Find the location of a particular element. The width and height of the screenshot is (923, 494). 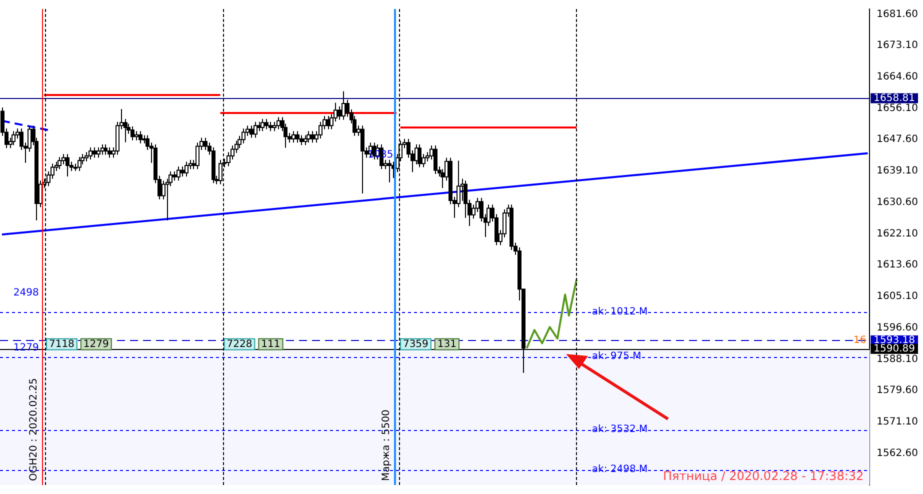

y-tick-label: 1562.60 is located at coordinates (897, 453).